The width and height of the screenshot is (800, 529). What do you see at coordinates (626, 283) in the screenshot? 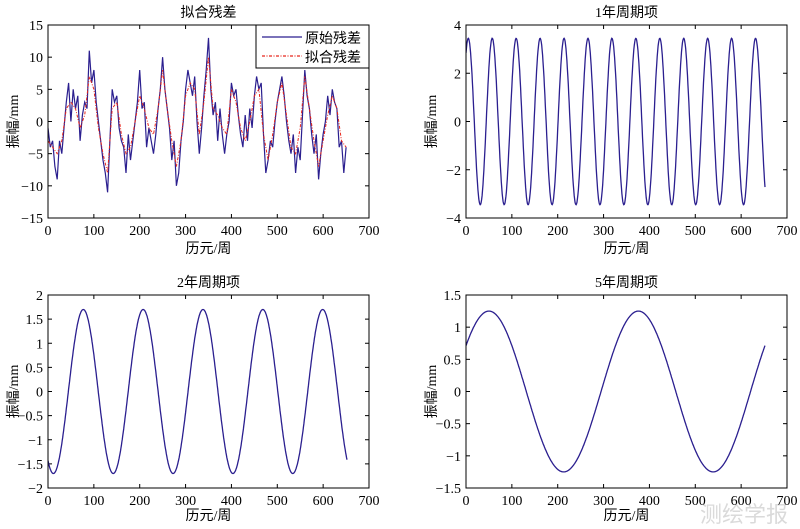
I see `chart-title: 5年周期项` at bounding box center [626, 283].